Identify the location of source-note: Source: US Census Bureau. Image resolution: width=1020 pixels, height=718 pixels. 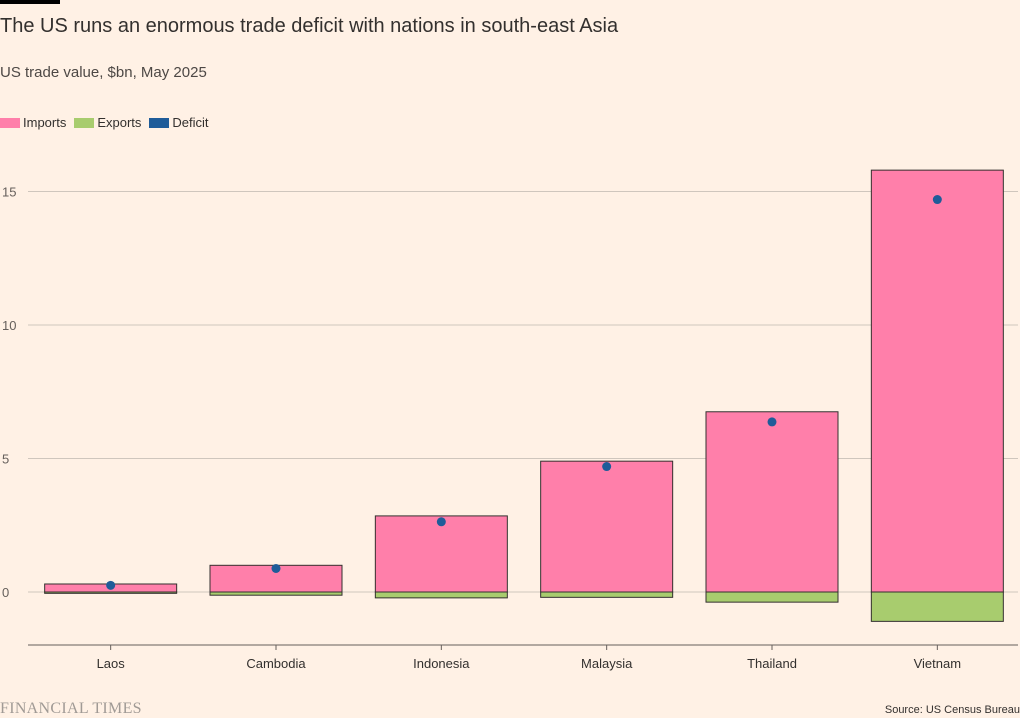
(952, 710).